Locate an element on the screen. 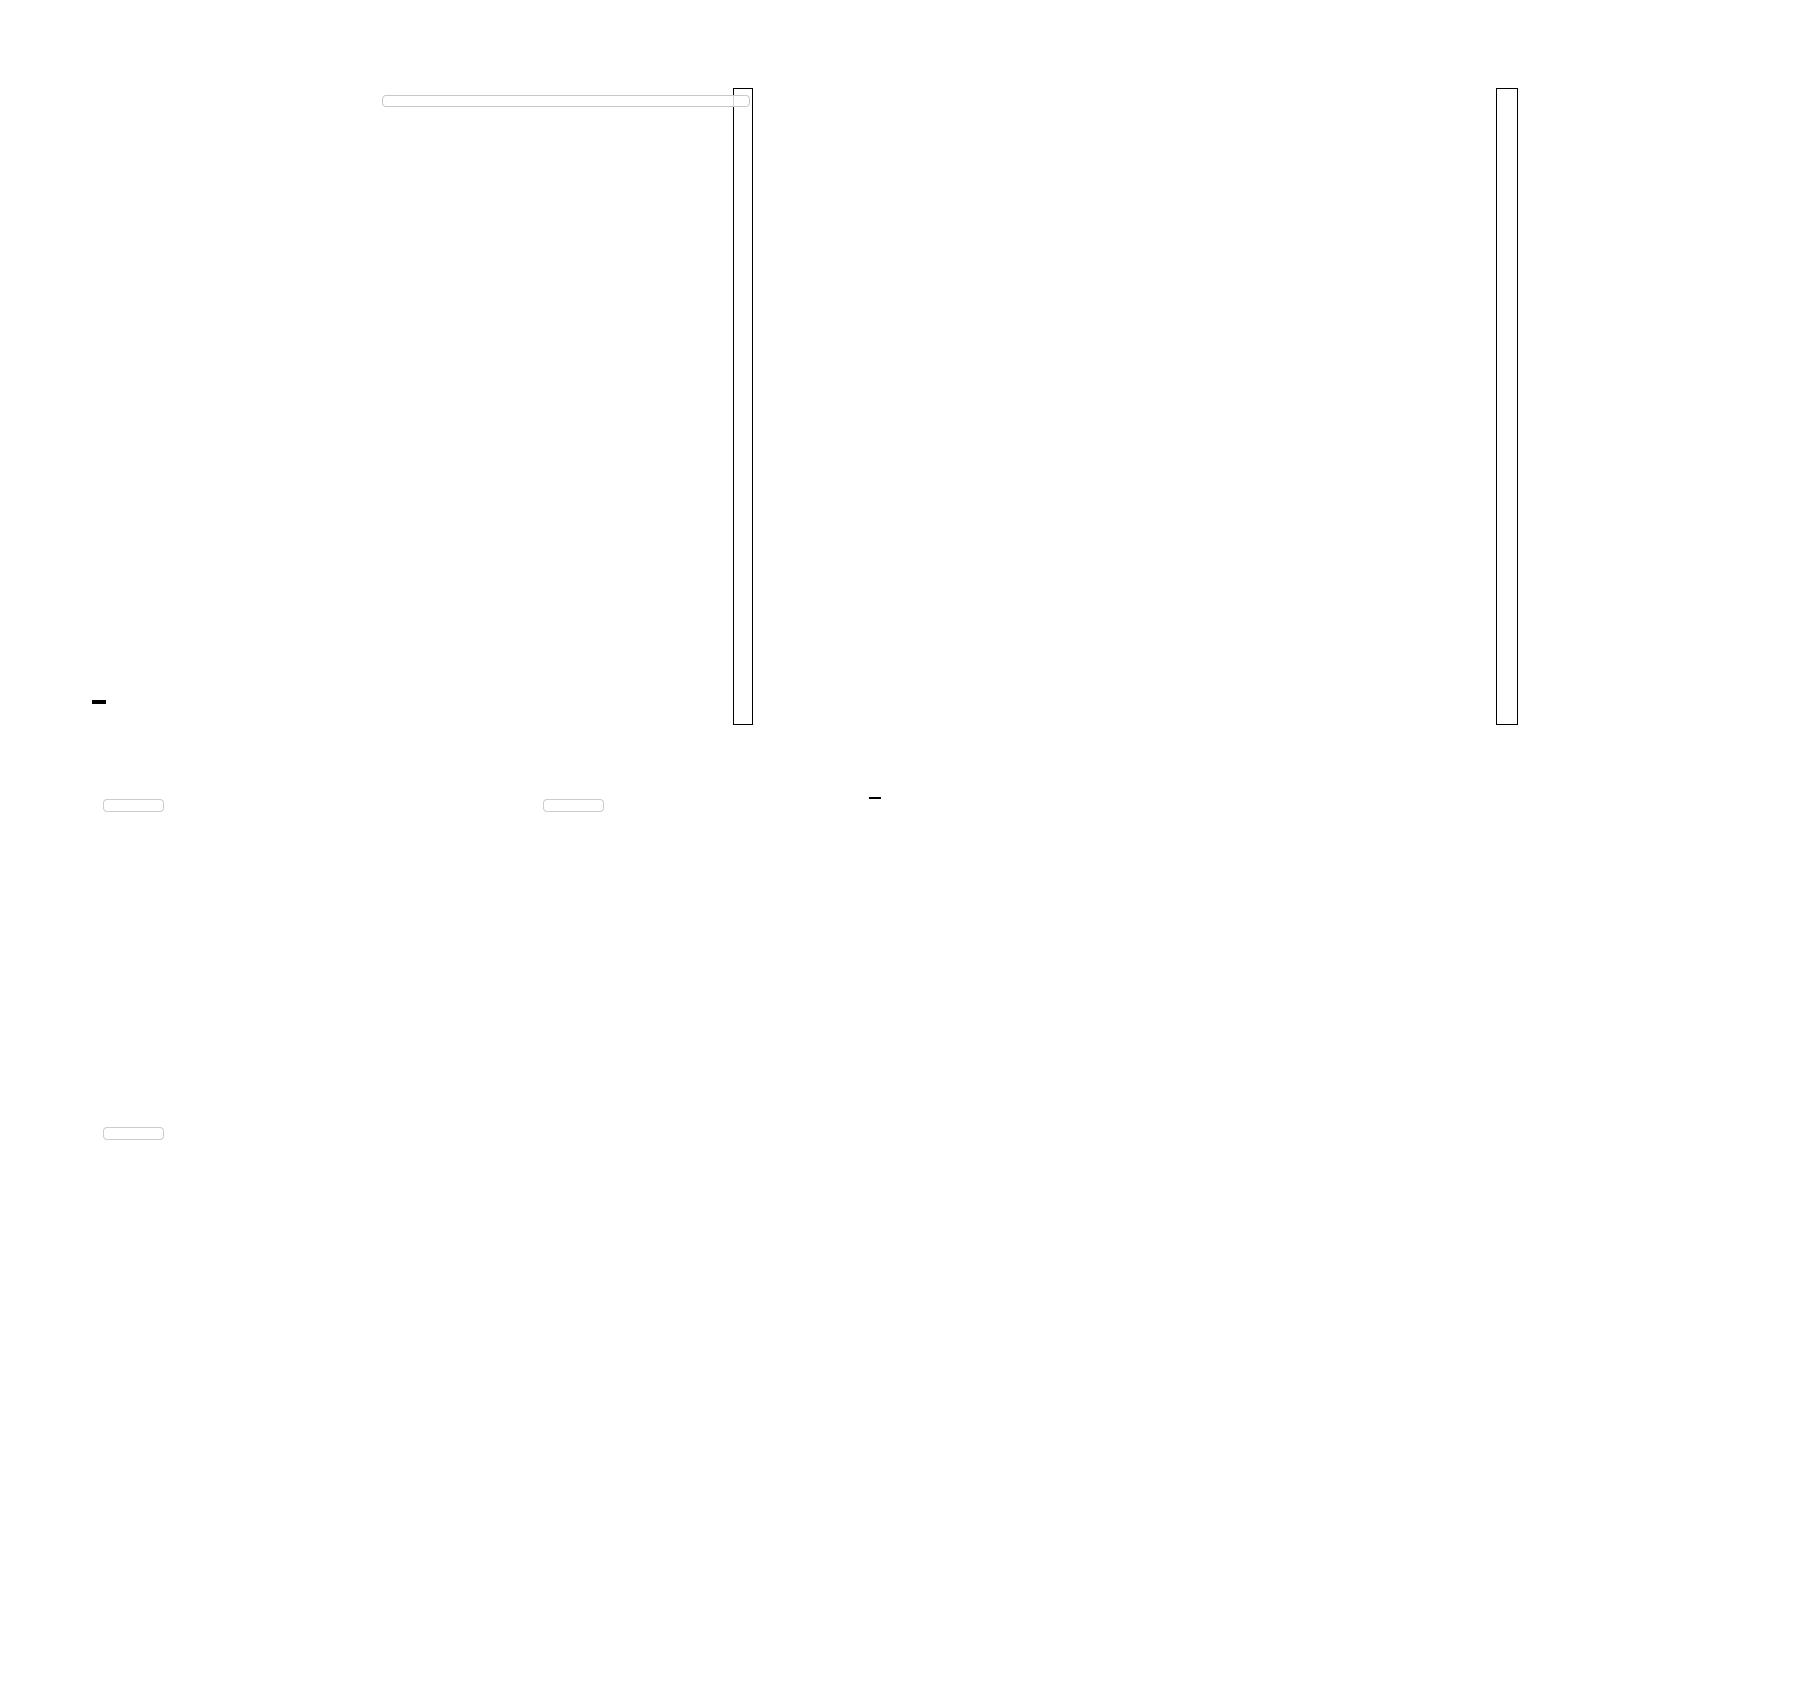 This screenshot has height=1690, width=1797. map-legend is located at coordinates (566, 101).